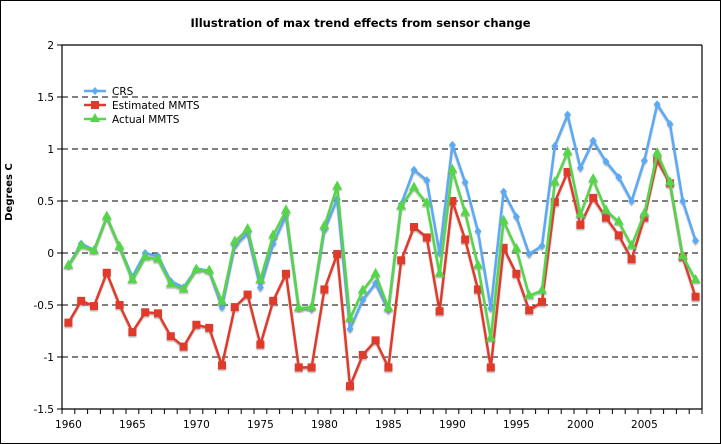 This screenshot has height=444, width=721. What do you see at coordinates (68, 425) in the screenshot?
I see `x-tick-label: 1960` at bounding box center [68, 425].